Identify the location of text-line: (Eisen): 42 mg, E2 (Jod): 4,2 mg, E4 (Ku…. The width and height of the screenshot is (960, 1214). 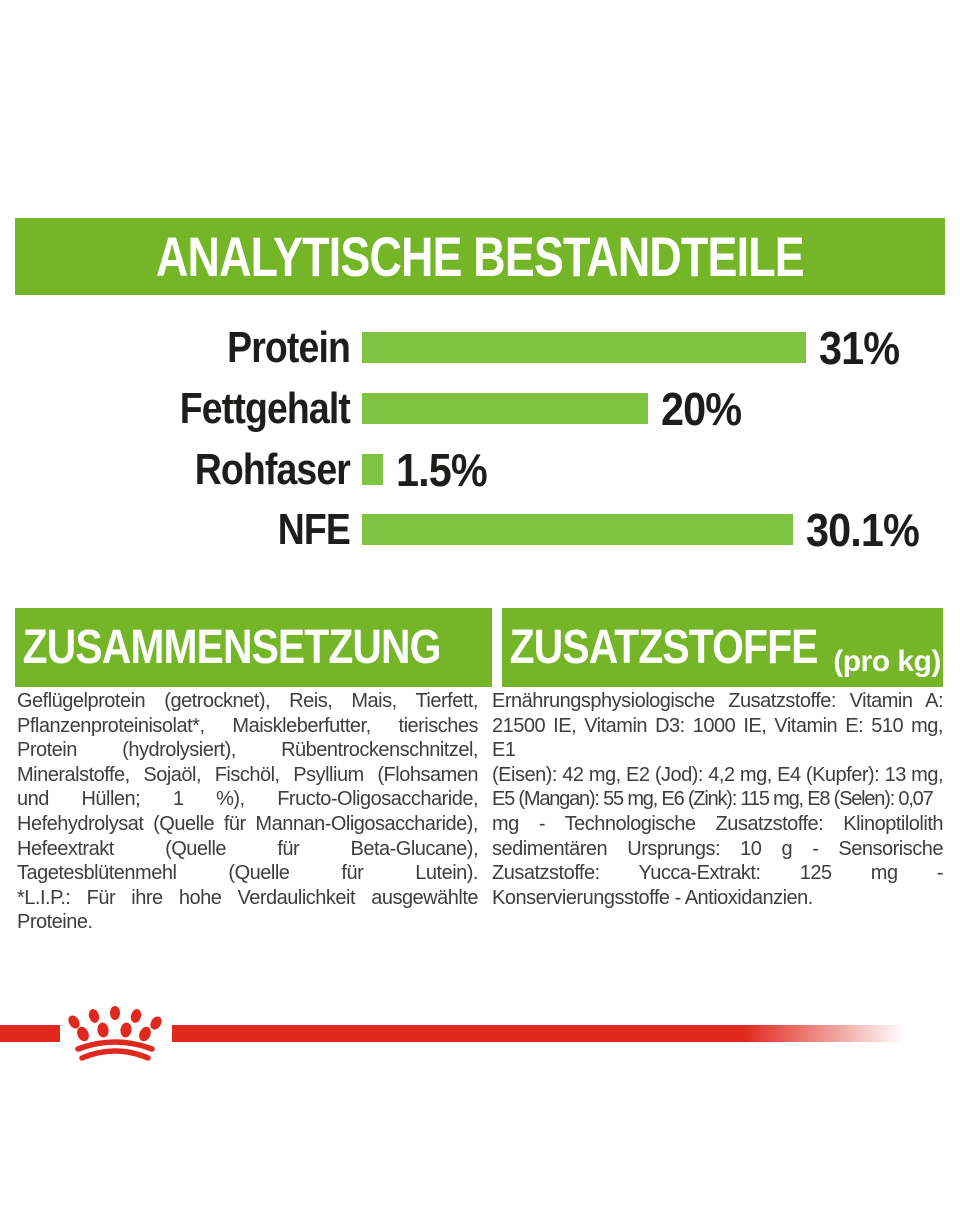
(718, 774).